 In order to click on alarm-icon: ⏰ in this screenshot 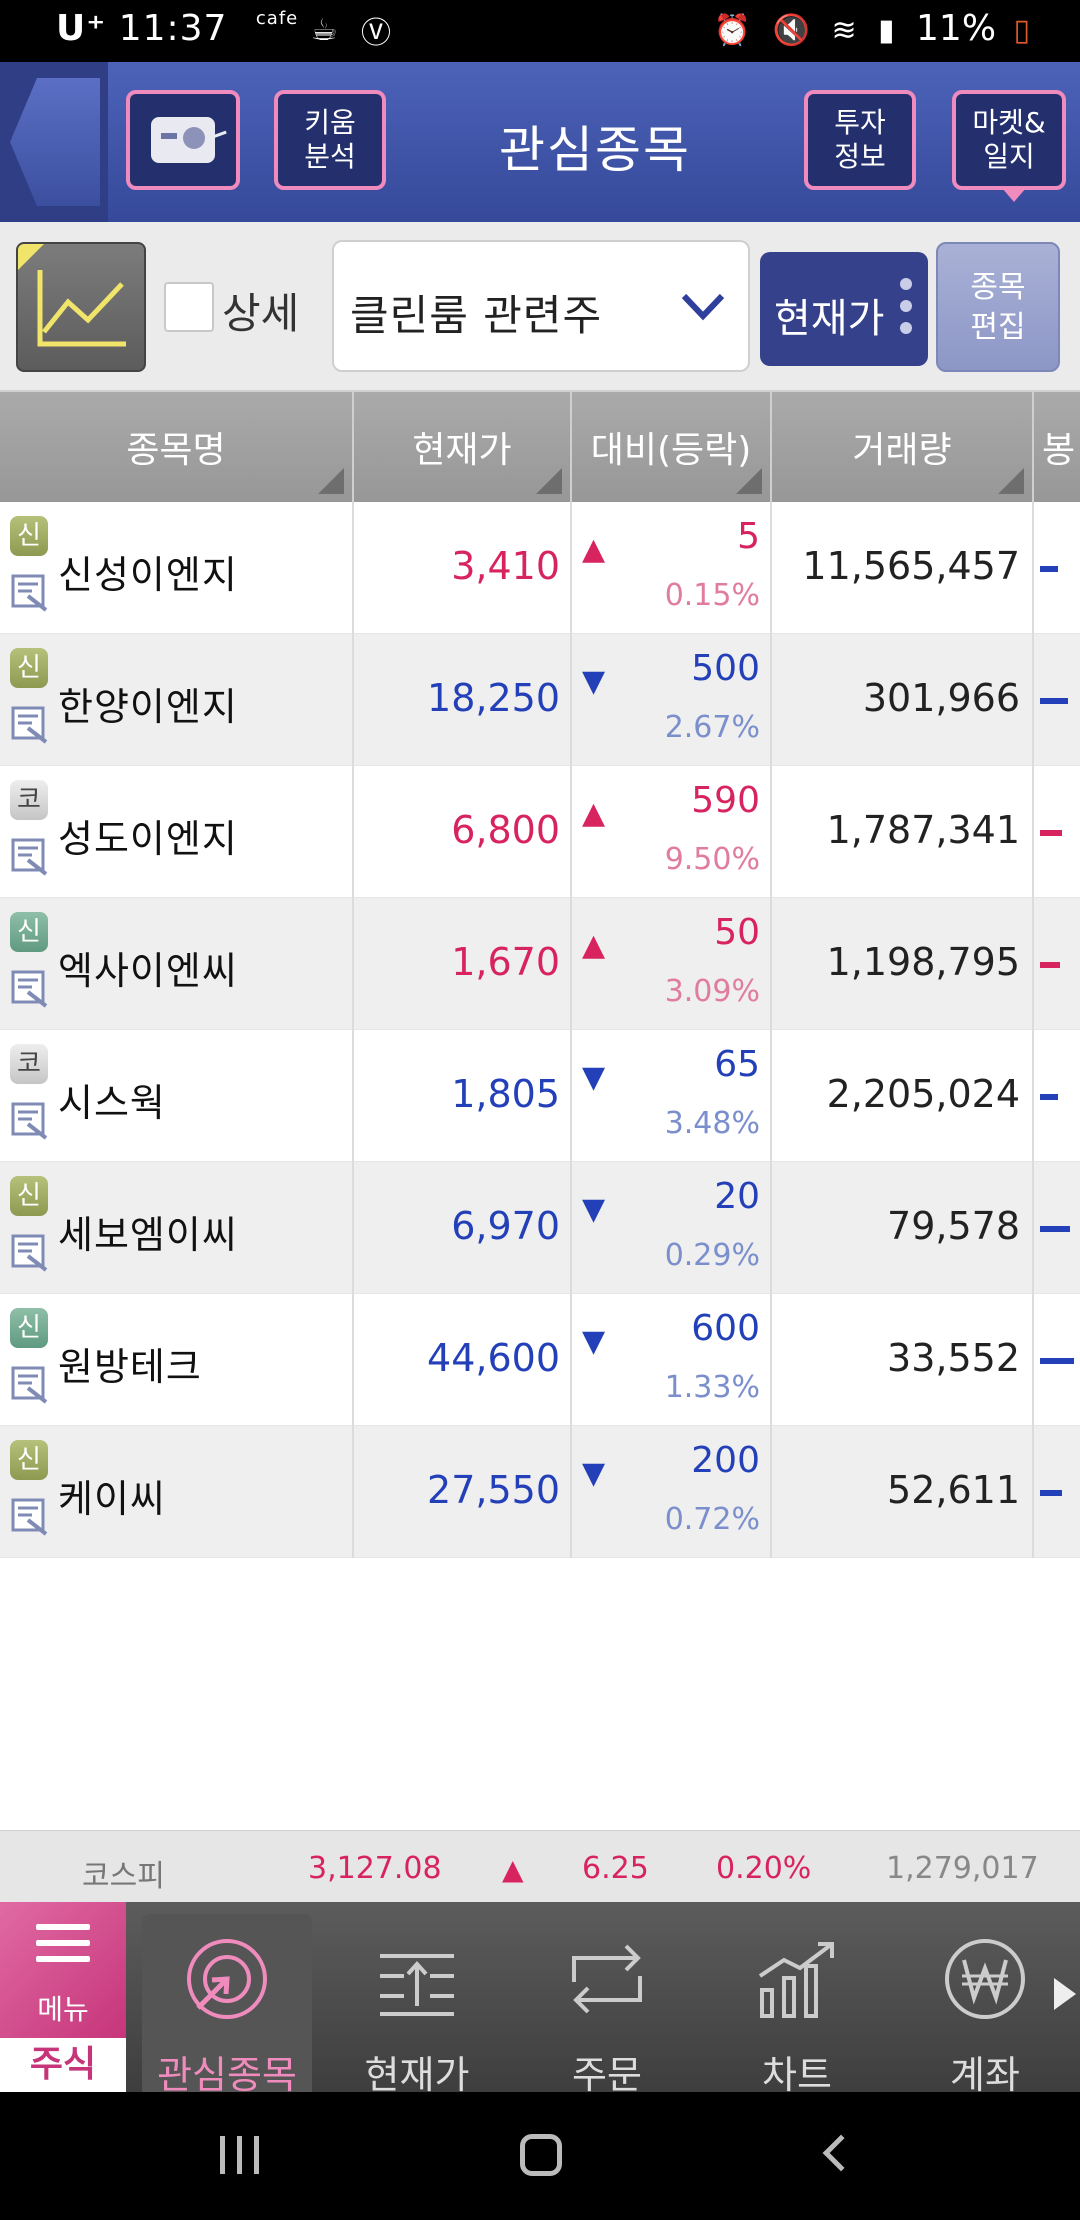, I will do `click(732, 30)`.